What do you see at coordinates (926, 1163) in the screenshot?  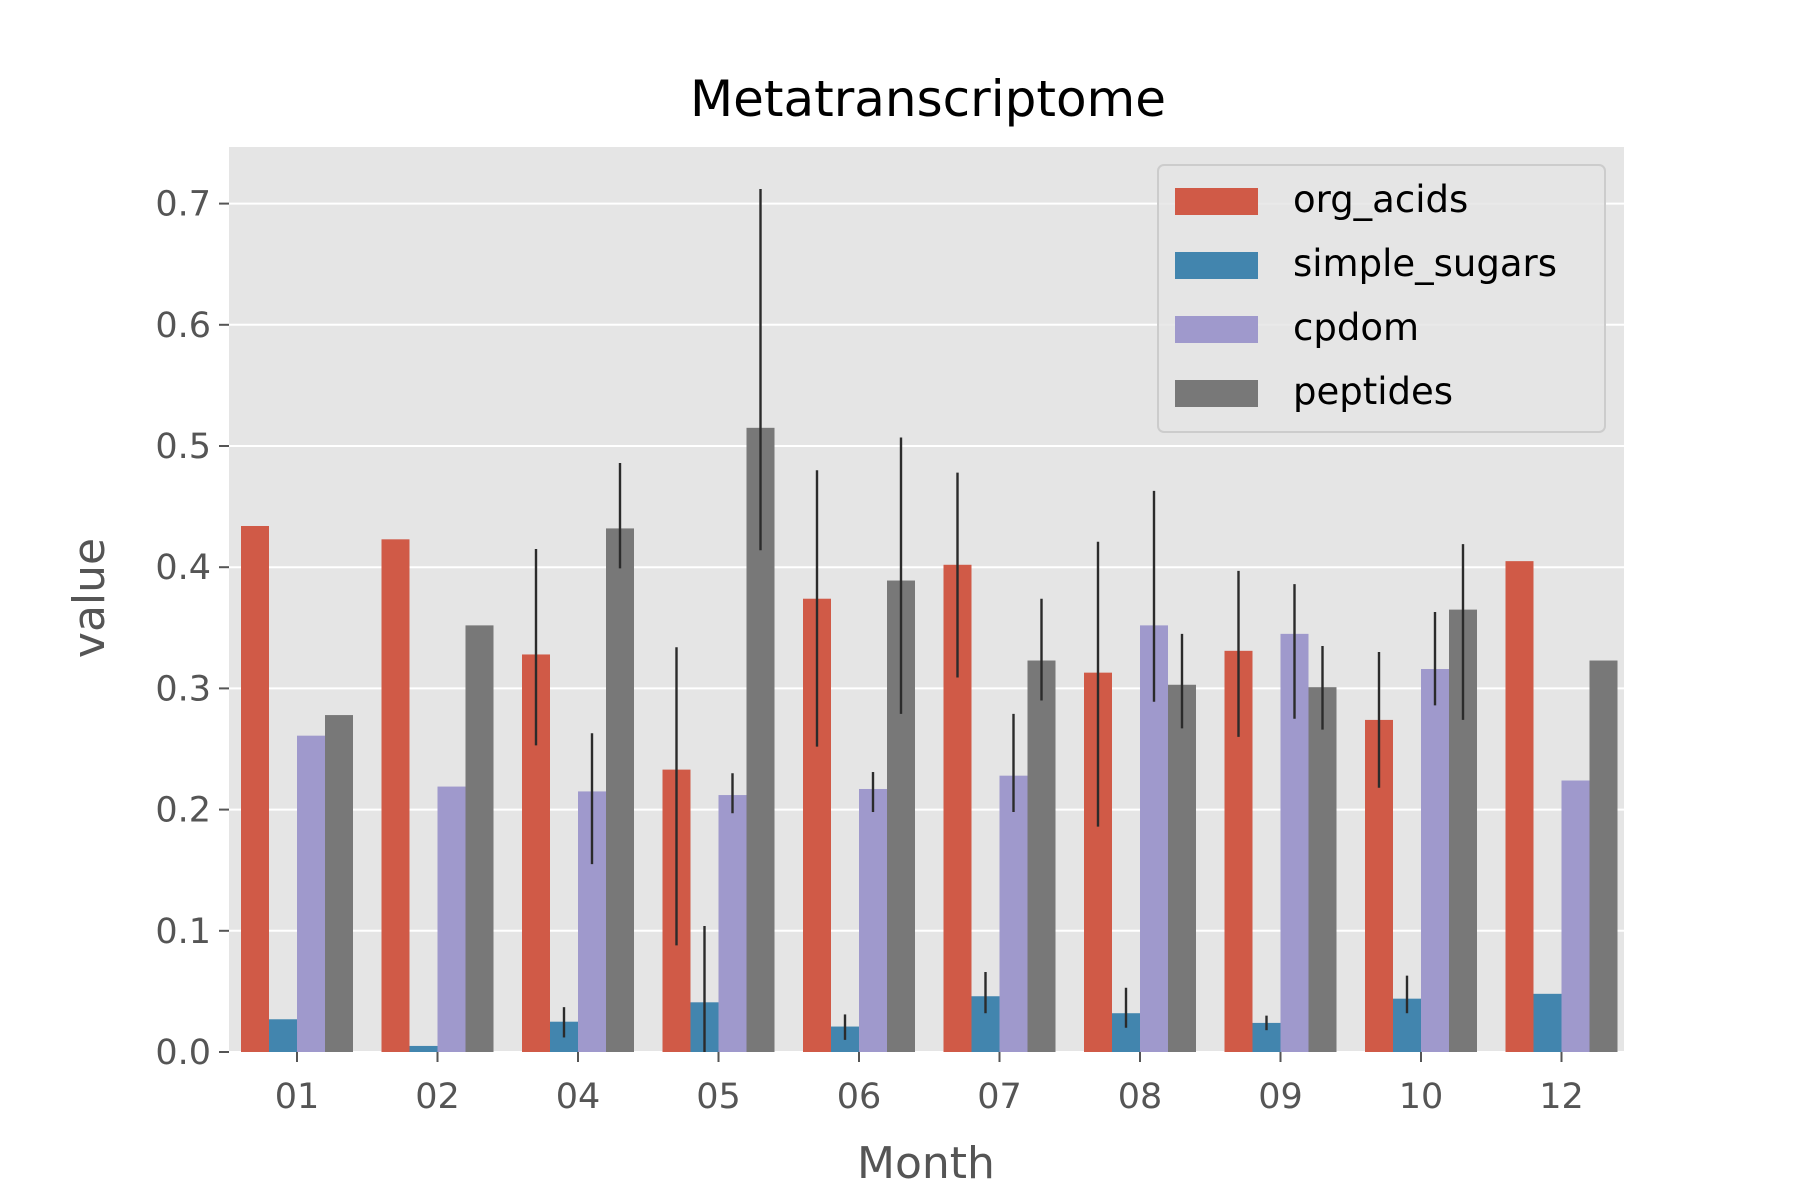 I see `x-axis-label: Month` at bounding box center [926, 1163].